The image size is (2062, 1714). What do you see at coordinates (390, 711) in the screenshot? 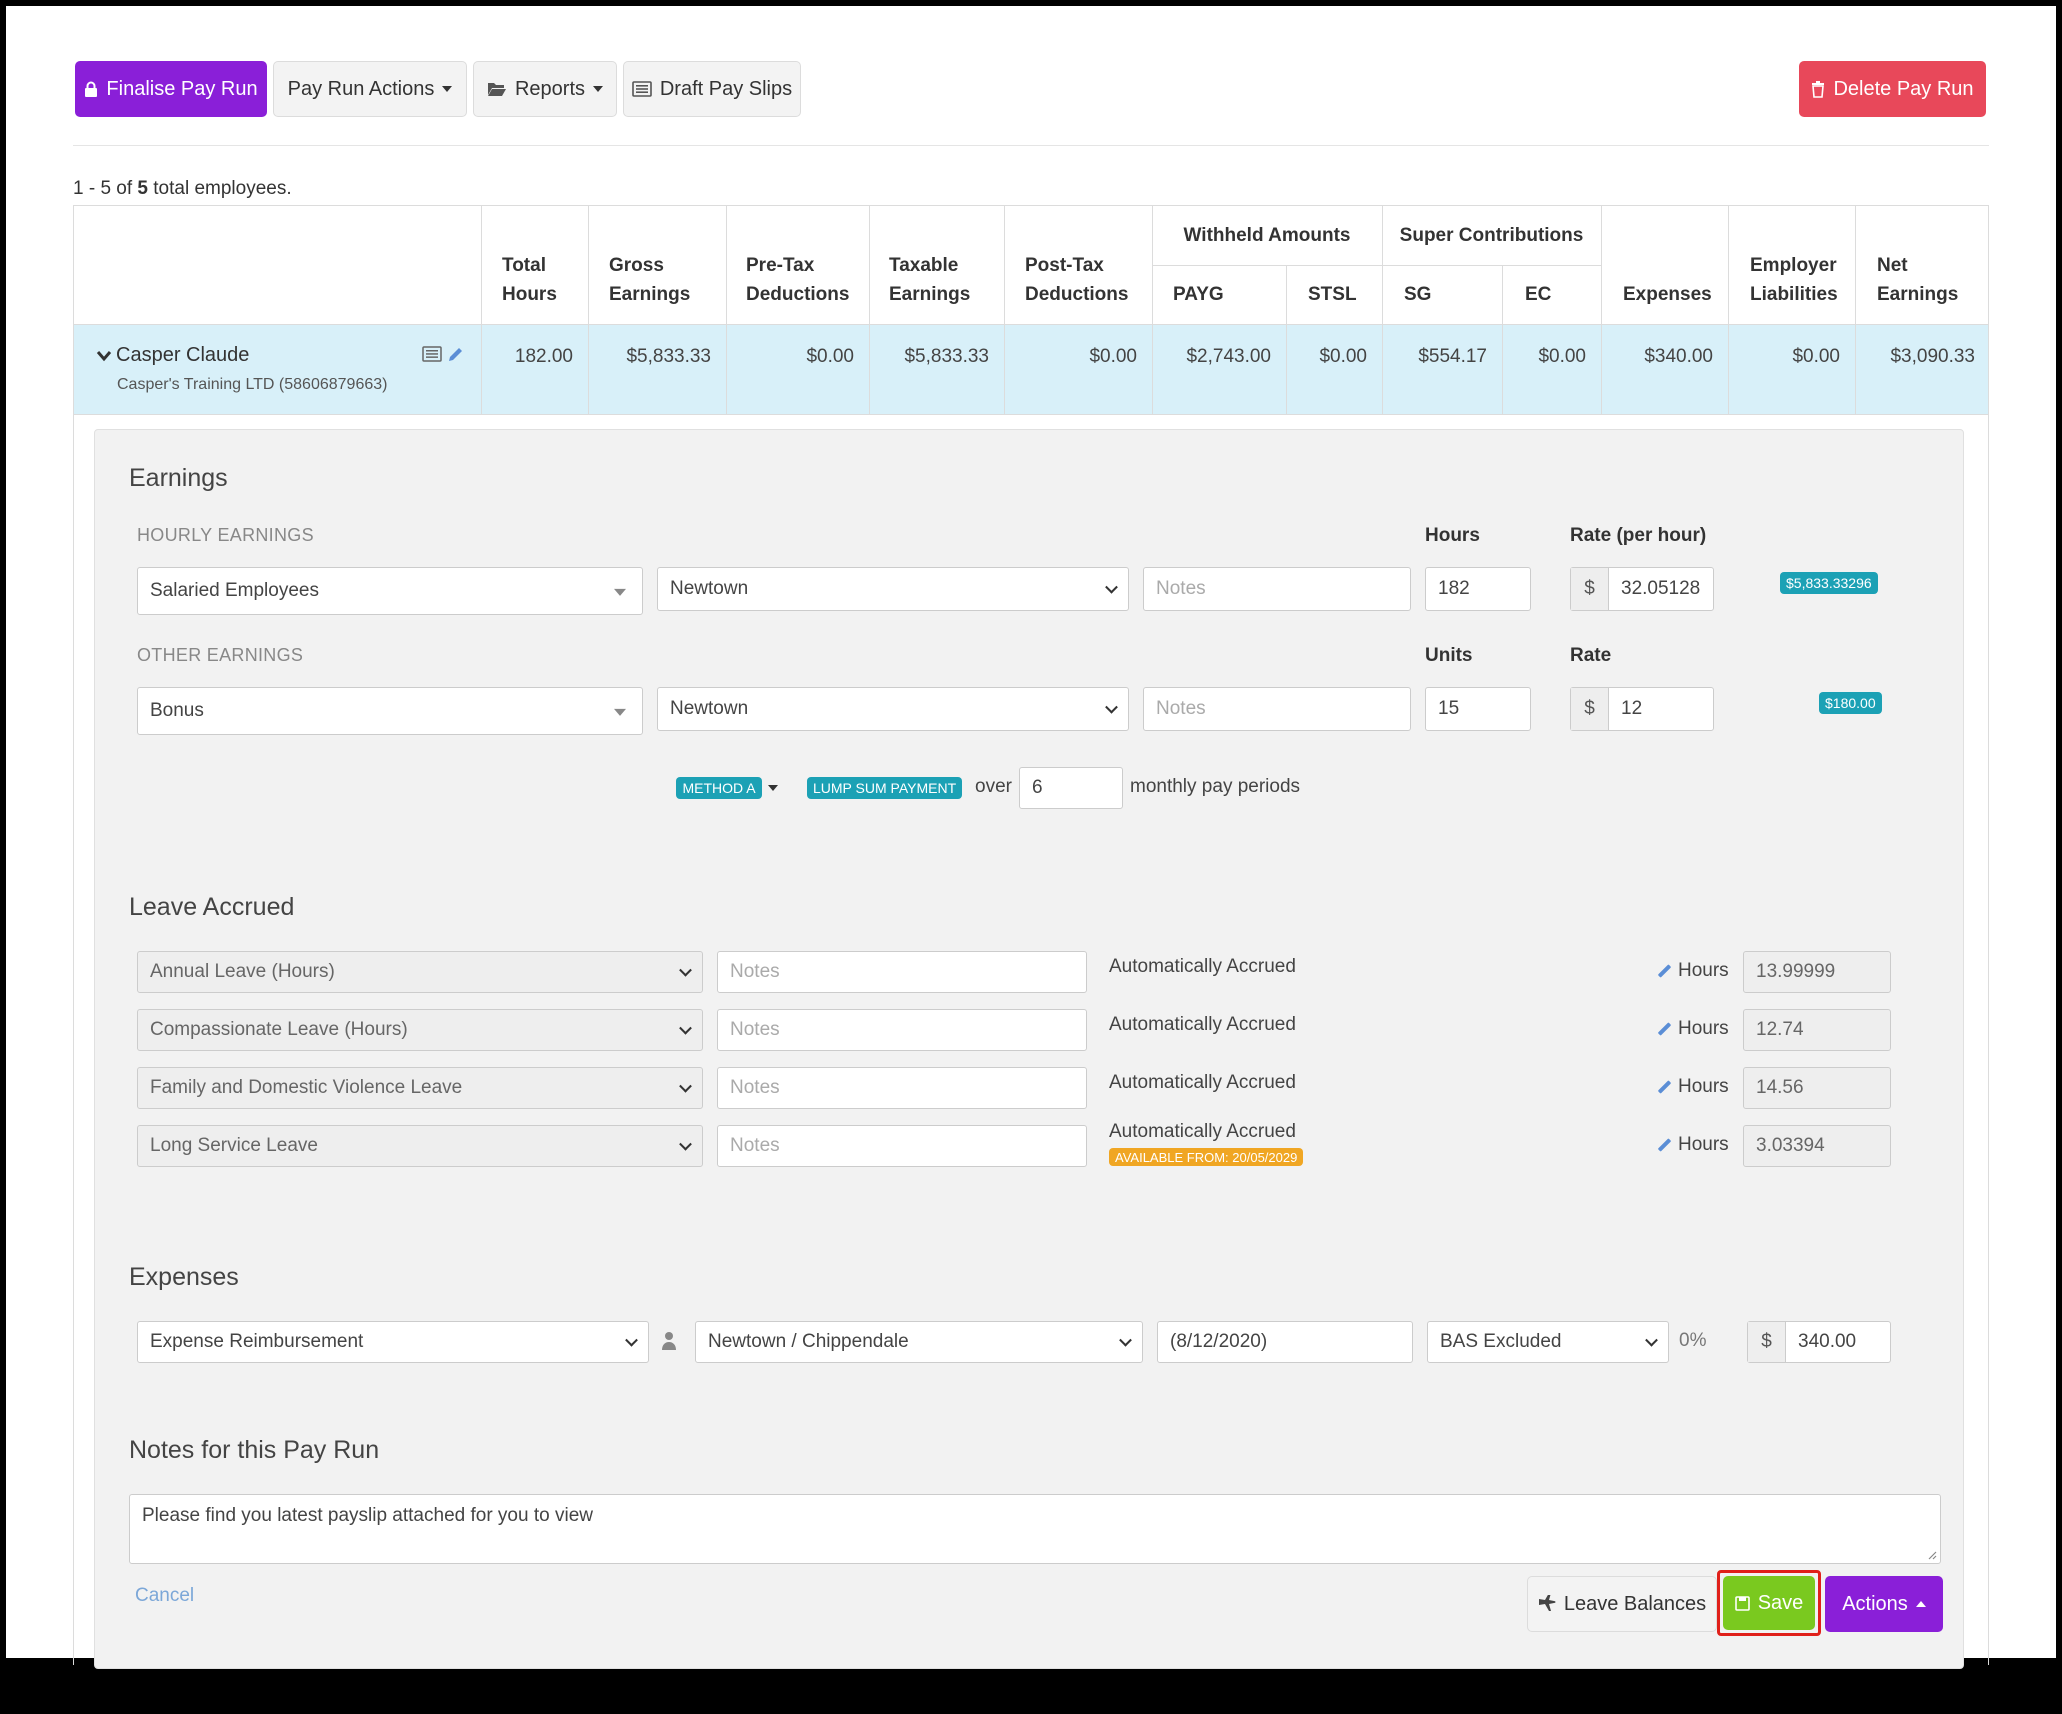
I see `other-category-select: Bonus` at bounding box center [390, 711].